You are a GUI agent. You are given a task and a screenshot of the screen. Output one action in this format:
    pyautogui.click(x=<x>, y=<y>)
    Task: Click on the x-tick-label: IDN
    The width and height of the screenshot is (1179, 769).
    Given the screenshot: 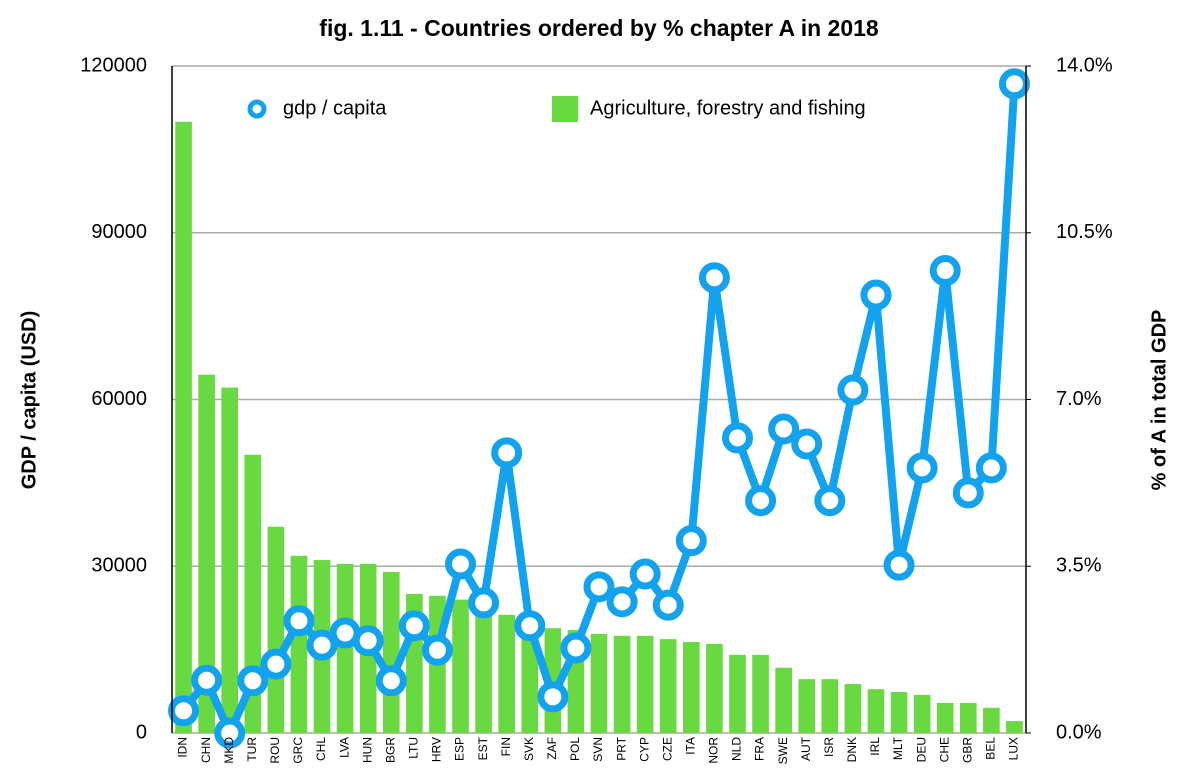 What is the action you would take?
    pyautogui.click(x=183, y=747)
    